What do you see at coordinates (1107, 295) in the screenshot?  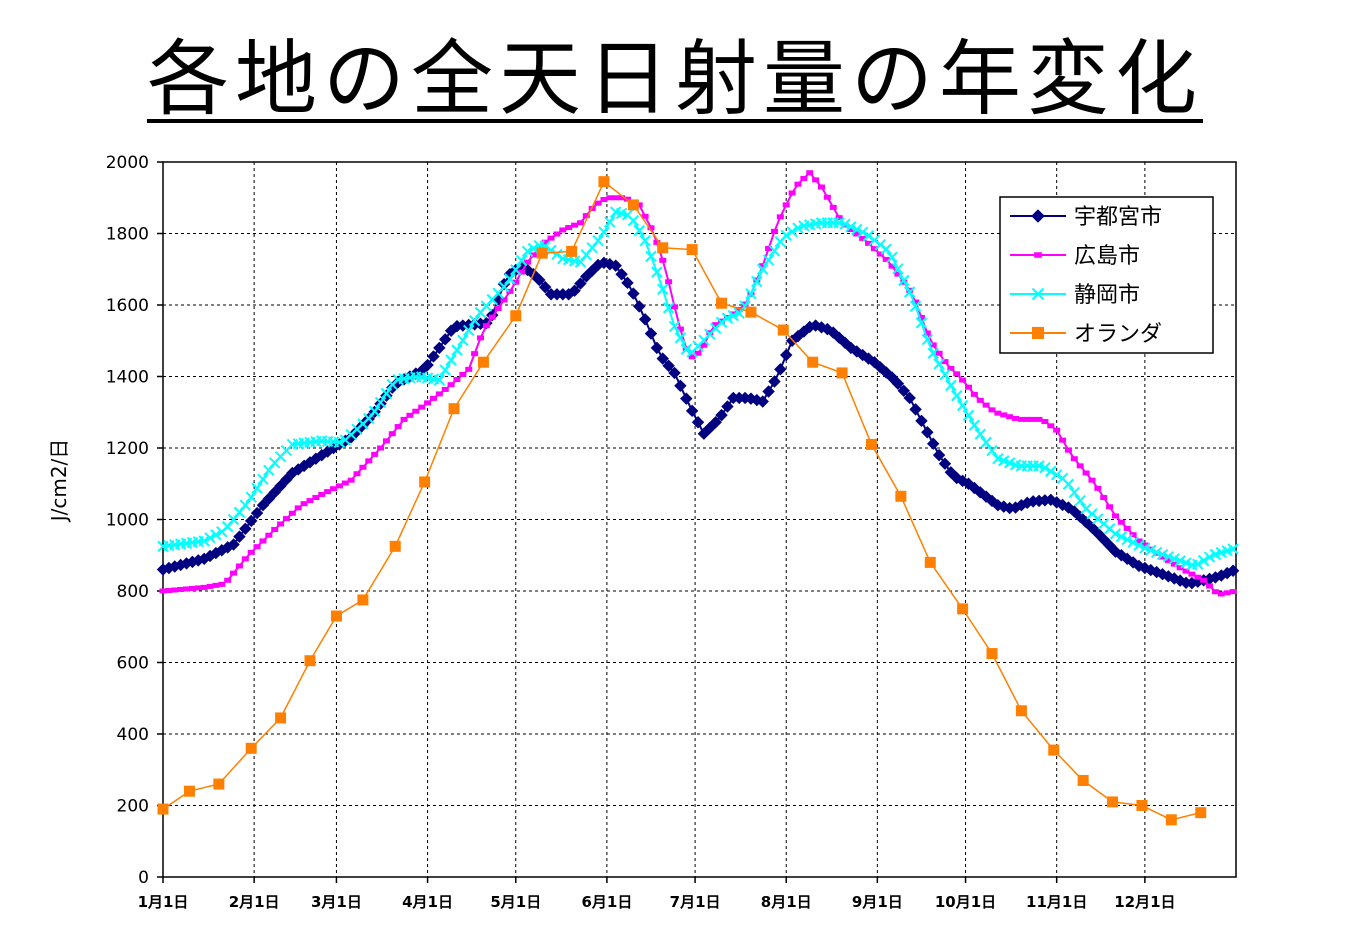 I see `legend-label: 静岡市` at bounding box center [1107, 295].